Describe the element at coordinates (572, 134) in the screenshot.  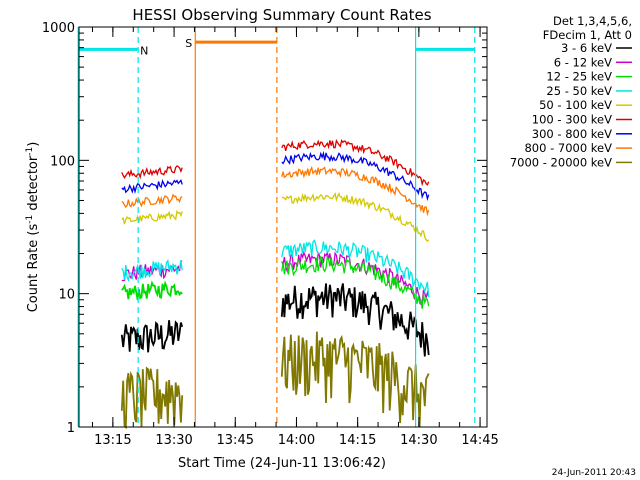
I see `legend-label: 300 - 800 keV` at that location.